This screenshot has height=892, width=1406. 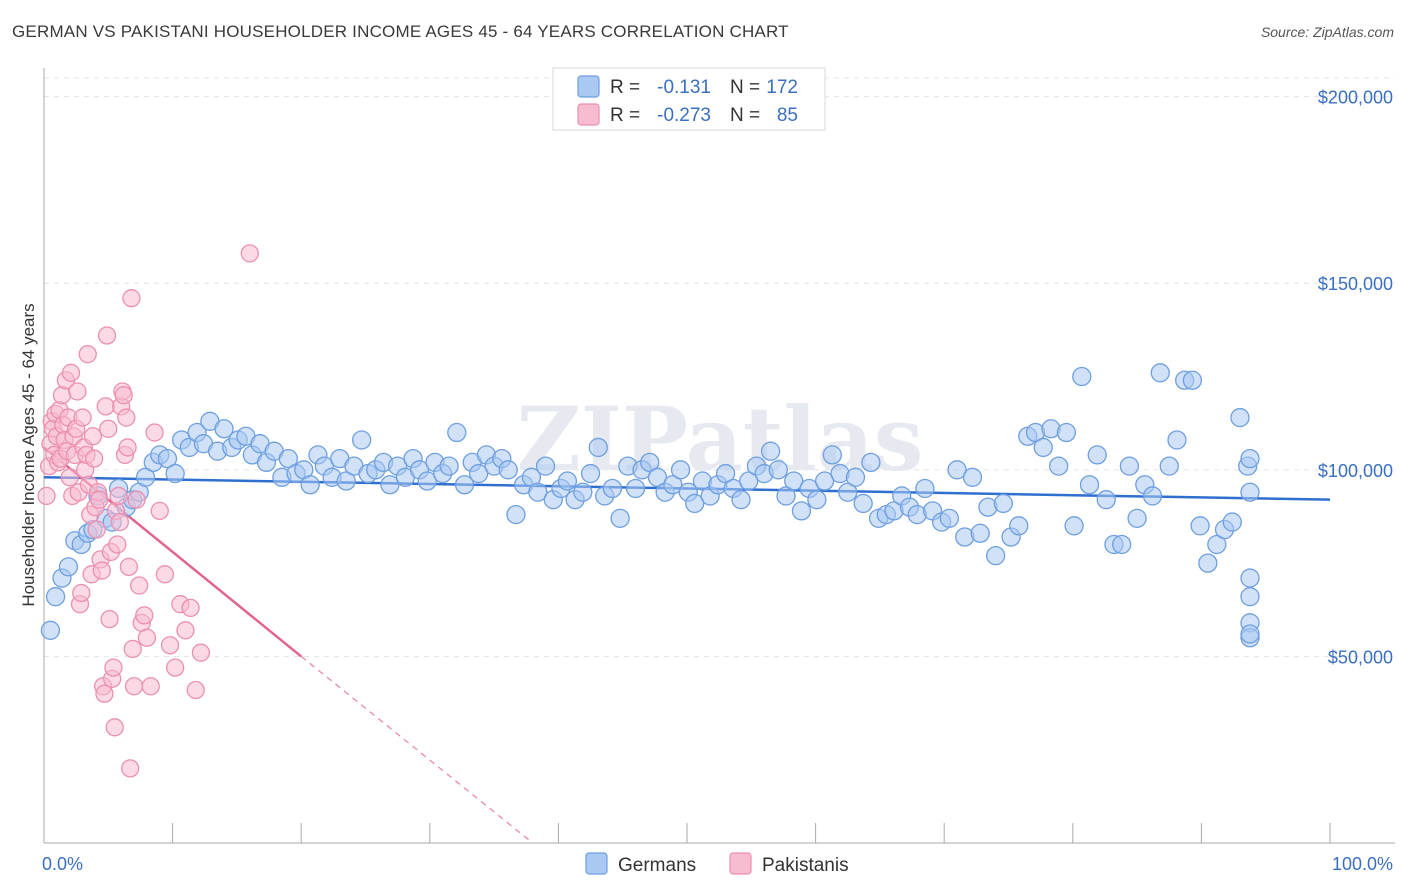 I want to click on bottom-legend: Germans Pakistanis, so click(x=717, y=864).